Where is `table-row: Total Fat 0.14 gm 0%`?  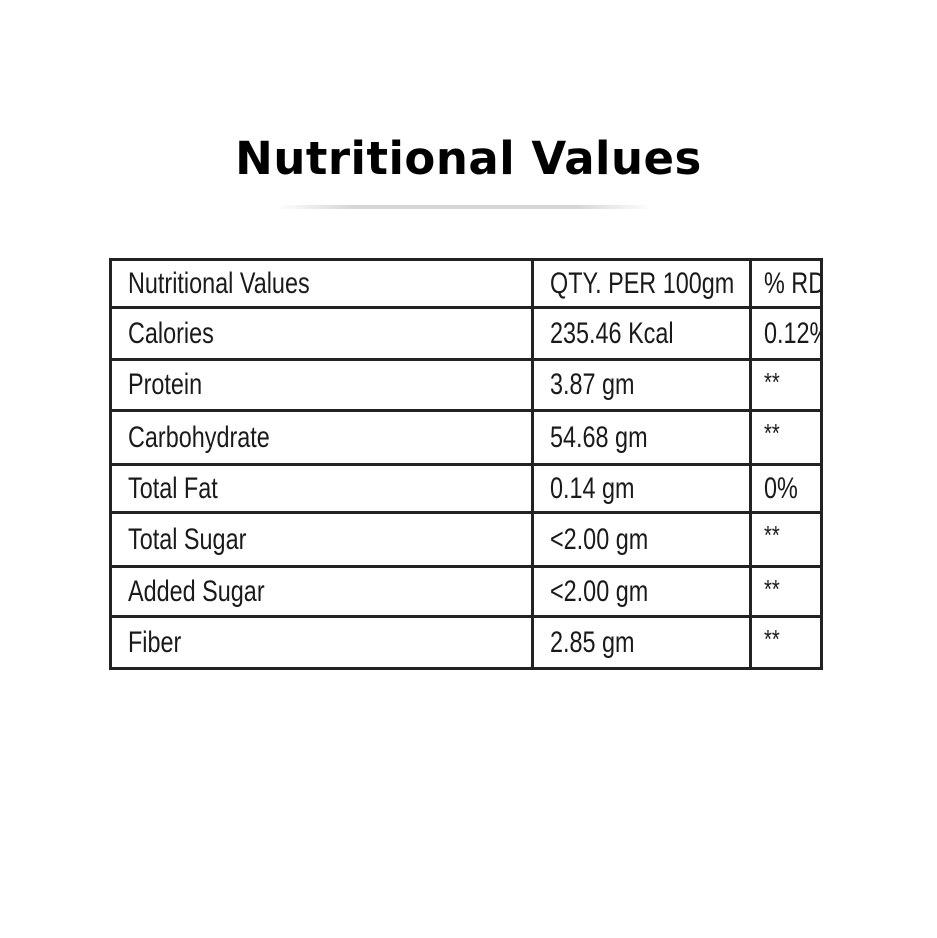 table-row: Total Fat 0.14 gm 0% is located at coordinates (466, 488).